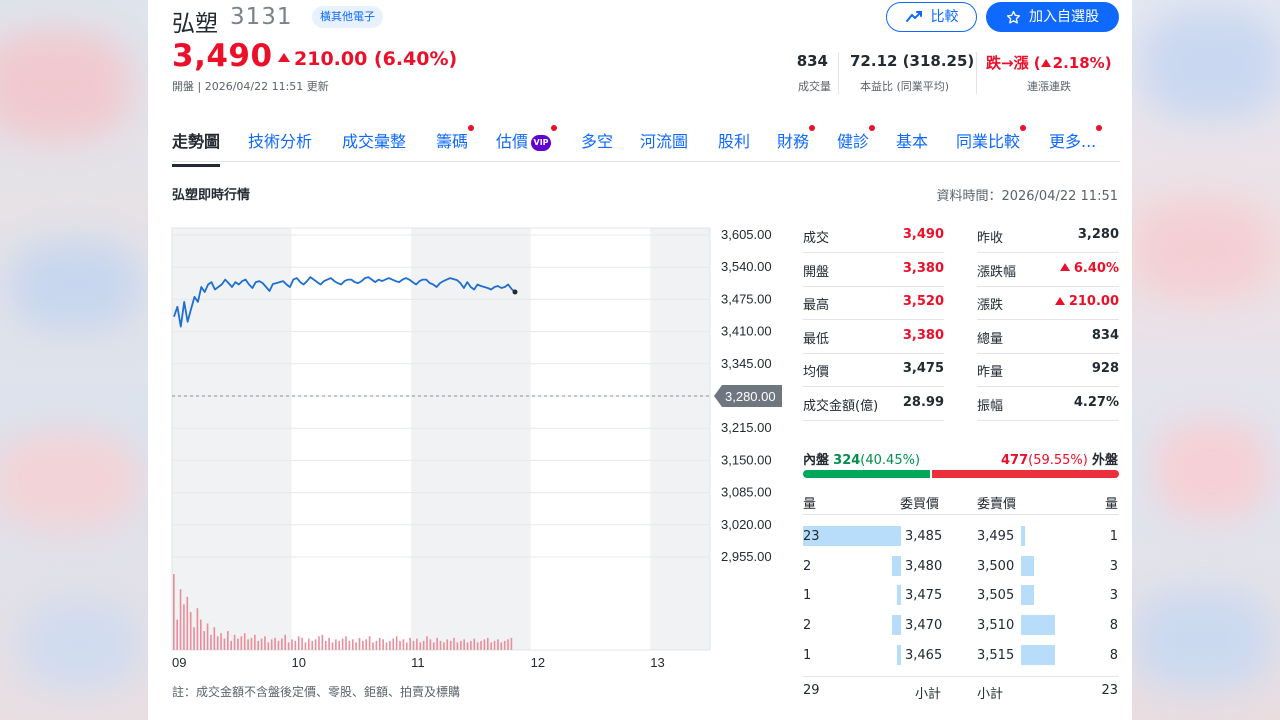  Describe the element at coordinates (856, 138) in the screenshot. I see `tab-item: 健診` at that location.